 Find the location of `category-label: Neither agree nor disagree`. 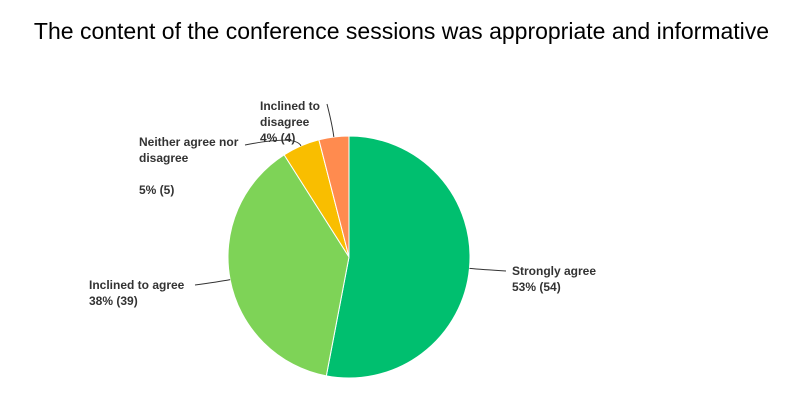

category-label: Neither agree nor disagree is located at coordinates (189, 150).